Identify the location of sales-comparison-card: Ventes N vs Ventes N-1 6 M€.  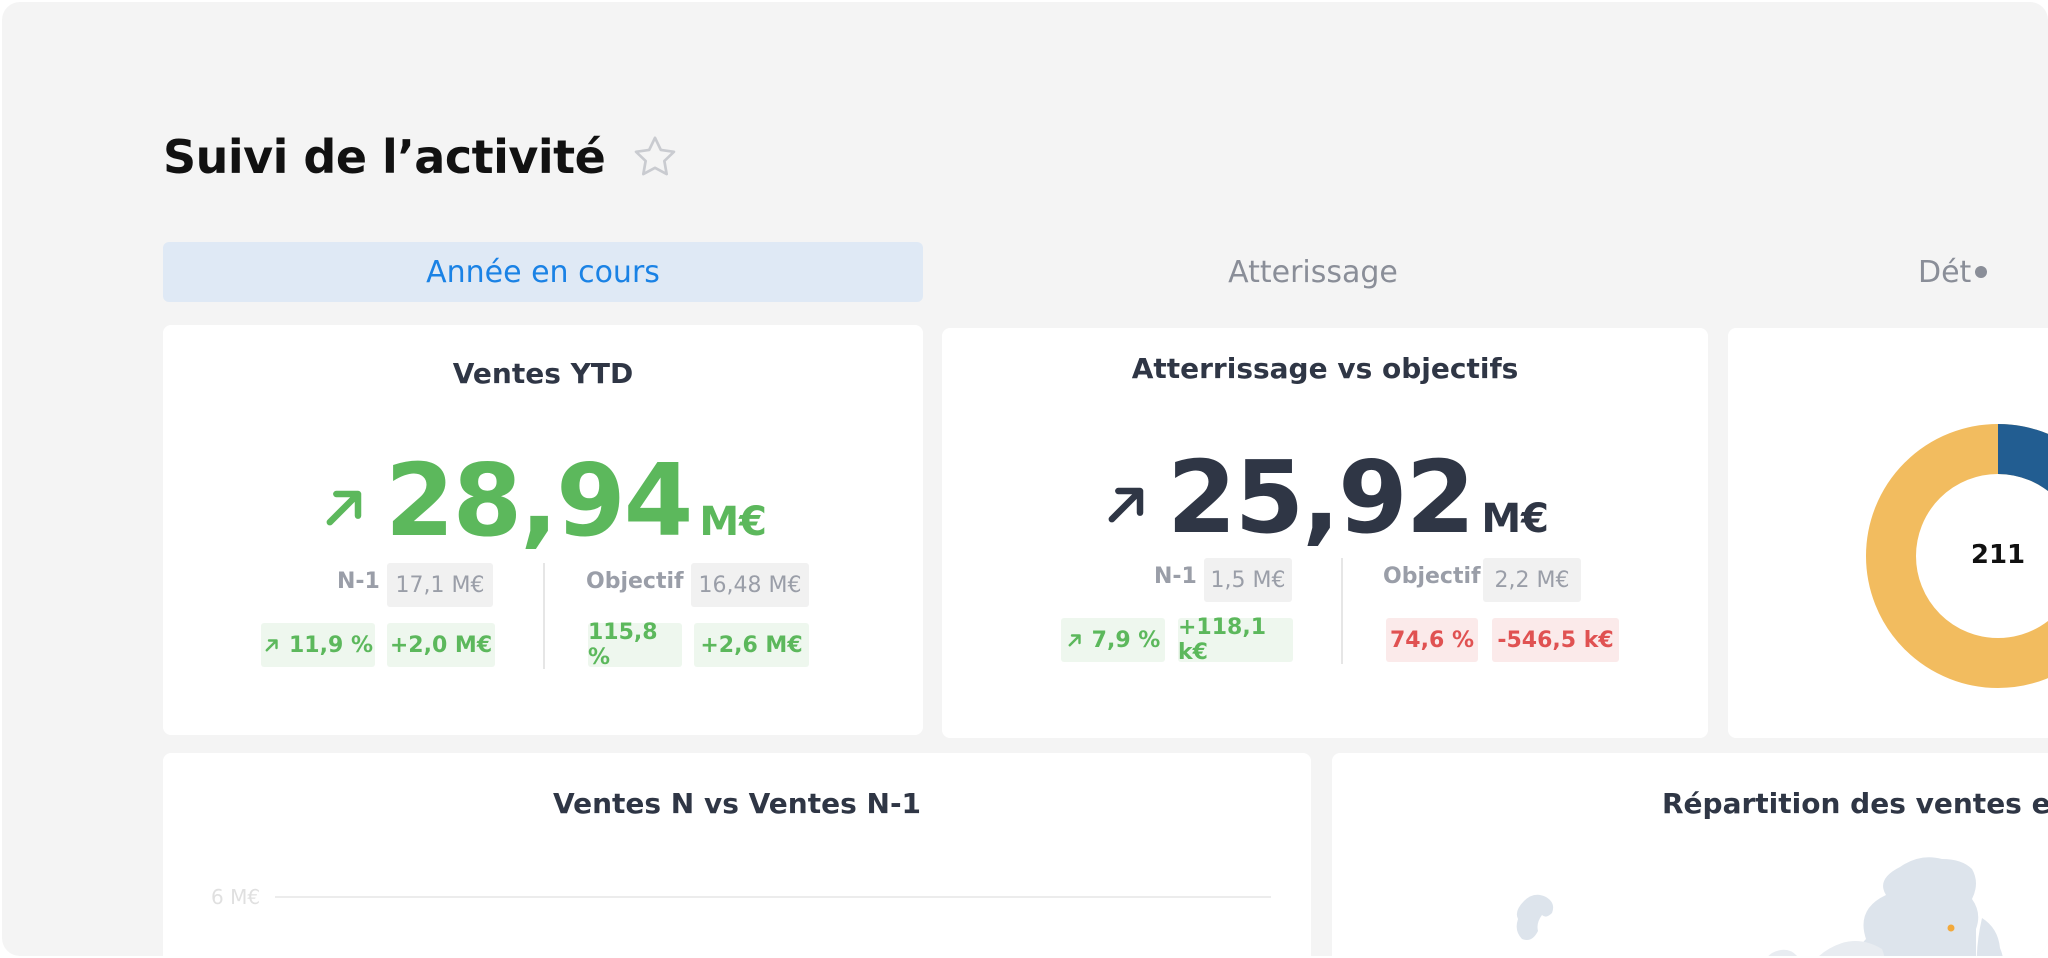
(737, 854).